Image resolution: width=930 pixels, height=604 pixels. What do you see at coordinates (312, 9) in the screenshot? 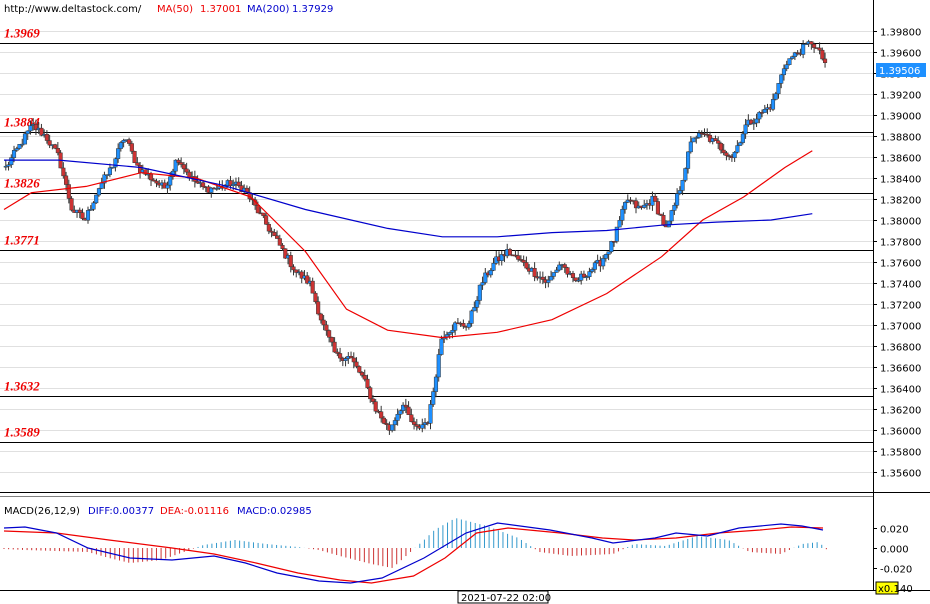
I see `ma200-value: 1.37929` at bounding box center [312, 9].